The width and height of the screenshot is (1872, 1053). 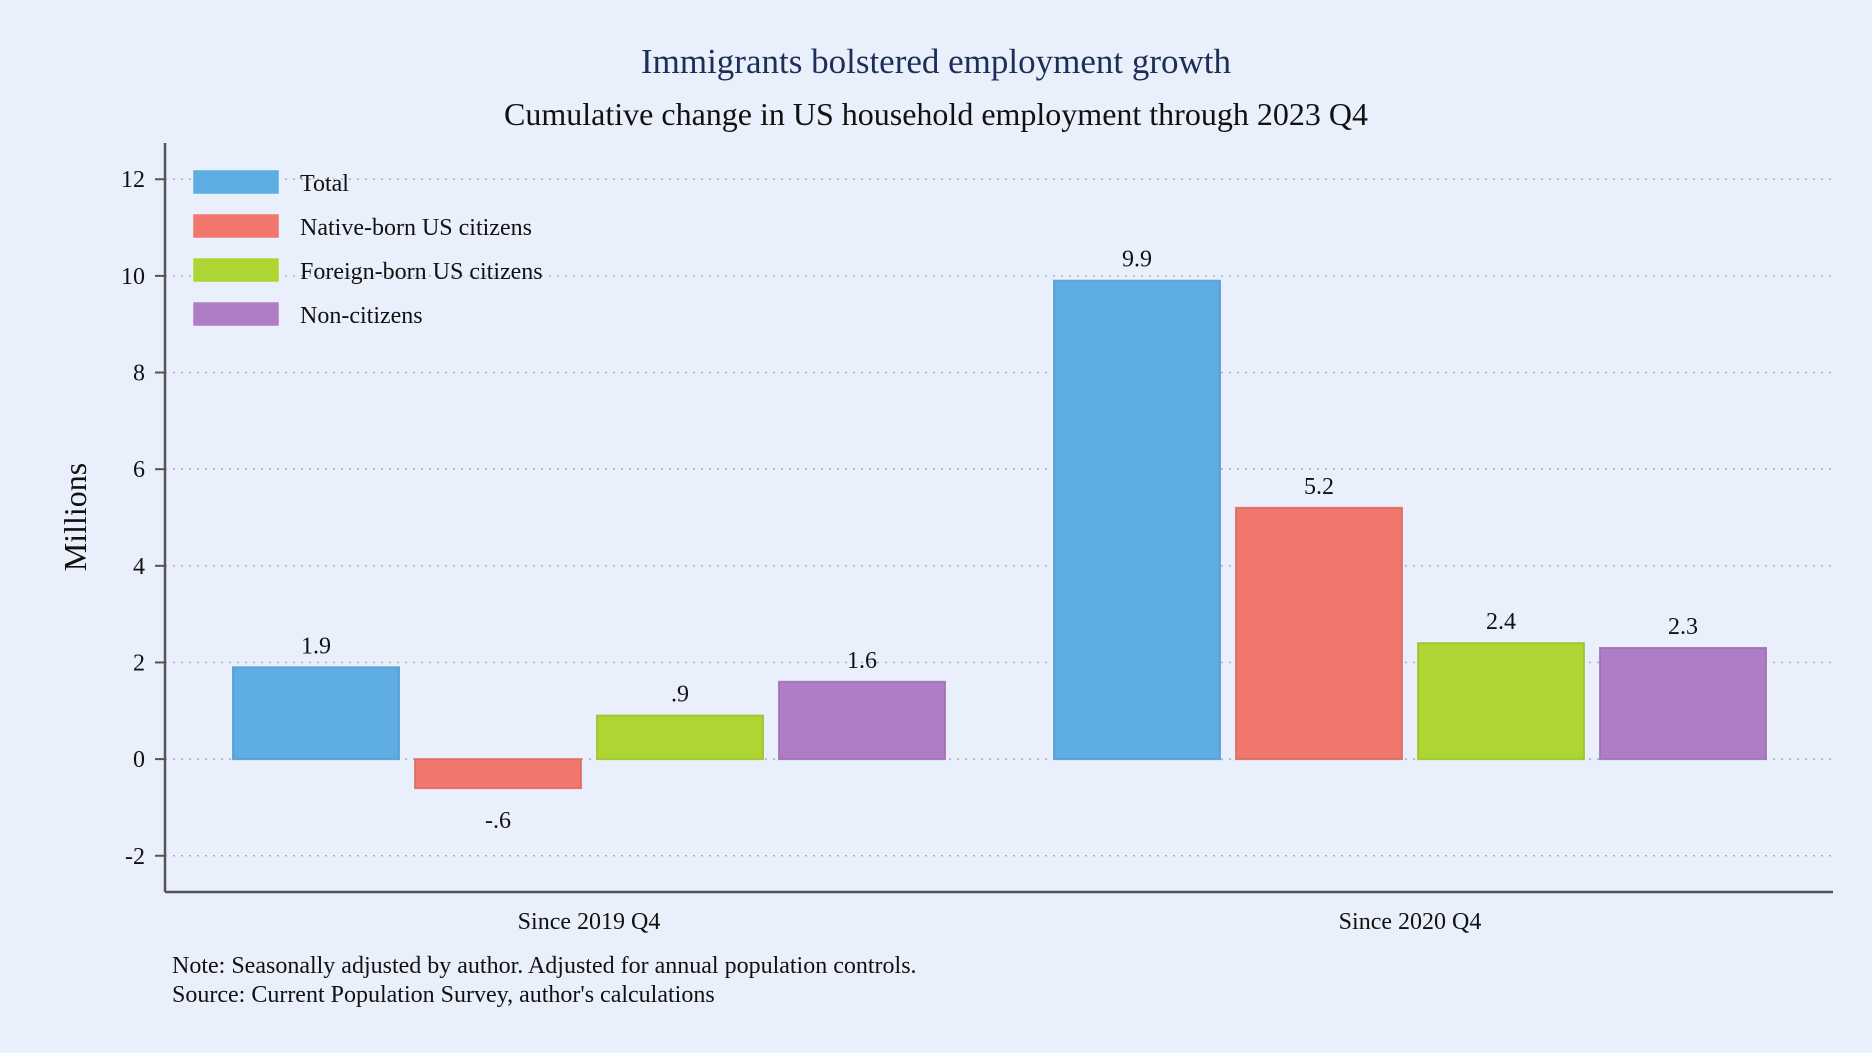 I want to click on y-tick-label: 10, so click(x=133, y=277).